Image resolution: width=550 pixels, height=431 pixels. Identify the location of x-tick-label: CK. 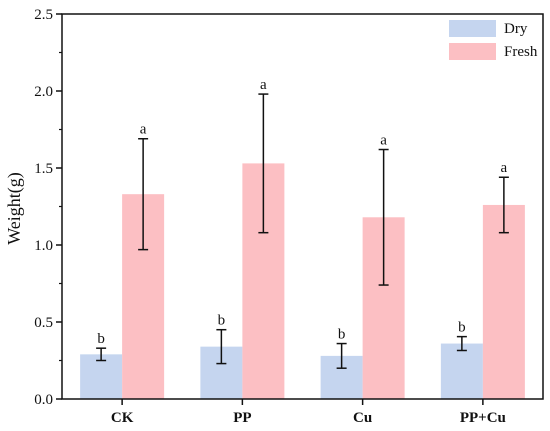
(122, 418).